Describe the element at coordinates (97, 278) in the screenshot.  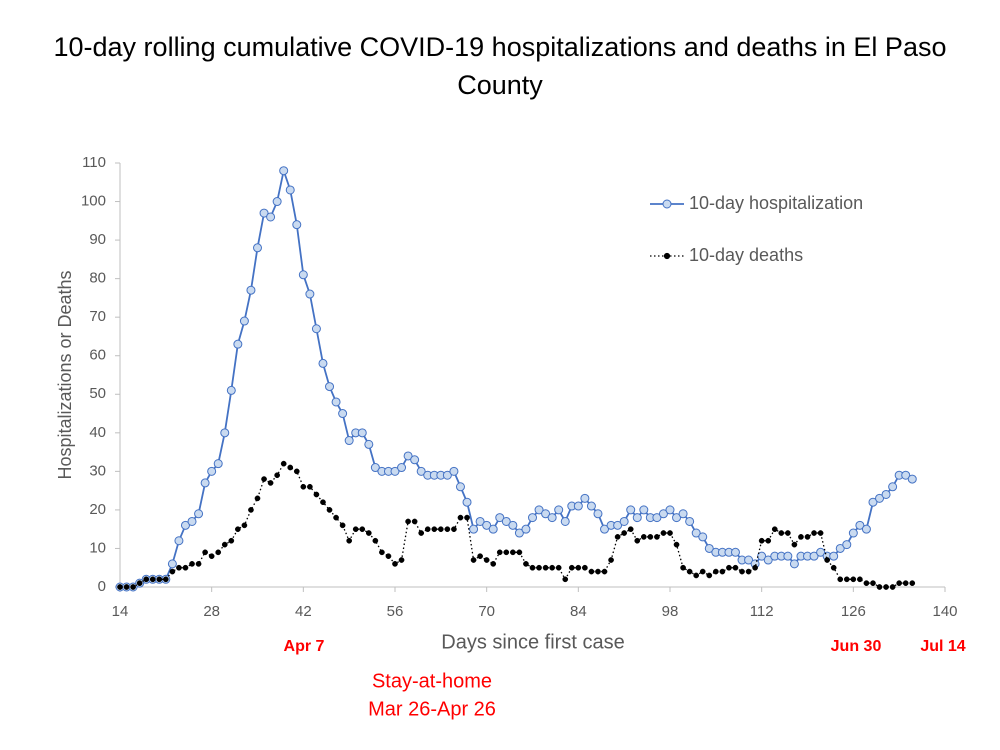
I see `y-tick-label: 80` at that location.